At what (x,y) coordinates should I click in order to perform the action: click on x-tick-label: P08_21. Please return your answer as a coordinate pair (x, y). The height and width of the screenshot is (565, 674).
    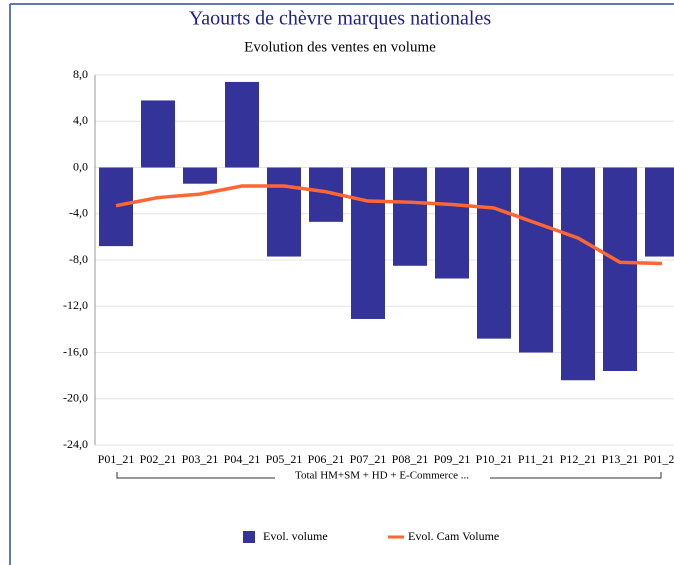
    Looking at the image, I should click on (410, 459).